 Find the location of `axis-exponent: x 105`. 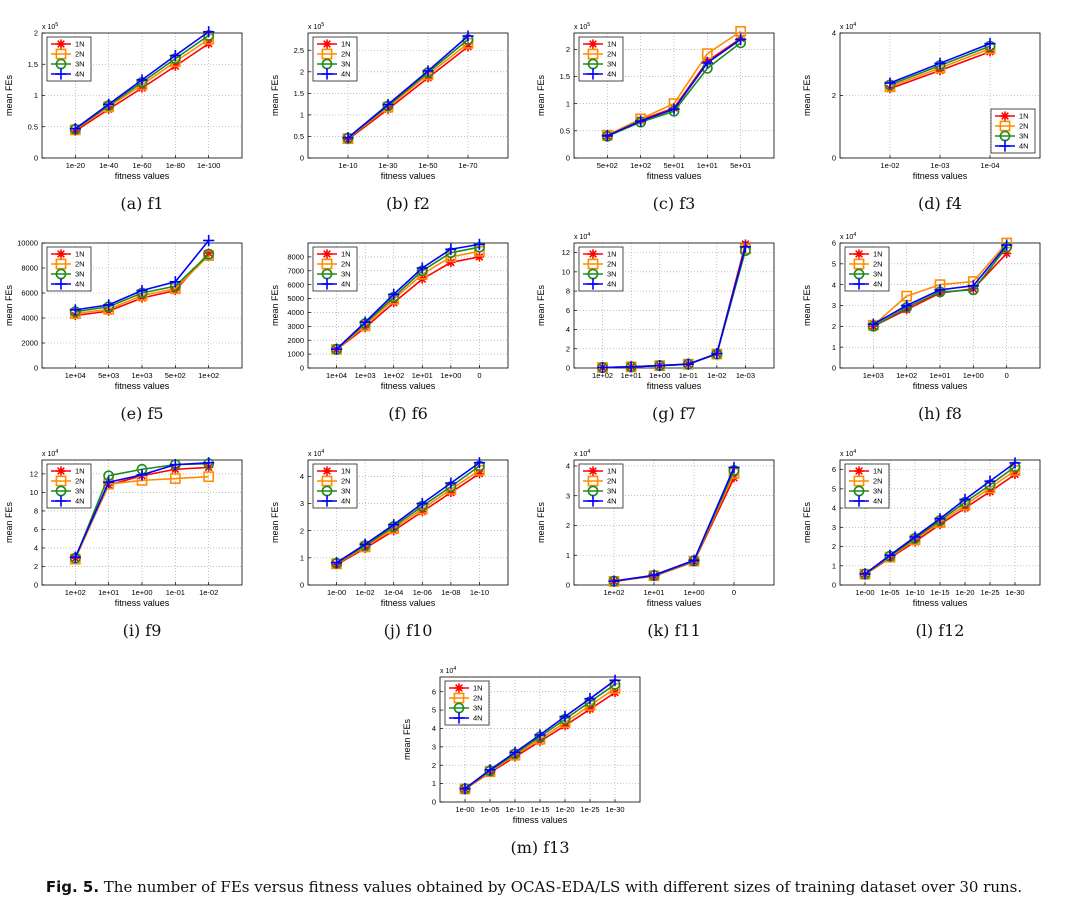

axis-exponent: x 105 is located at coordinates (50, 26).